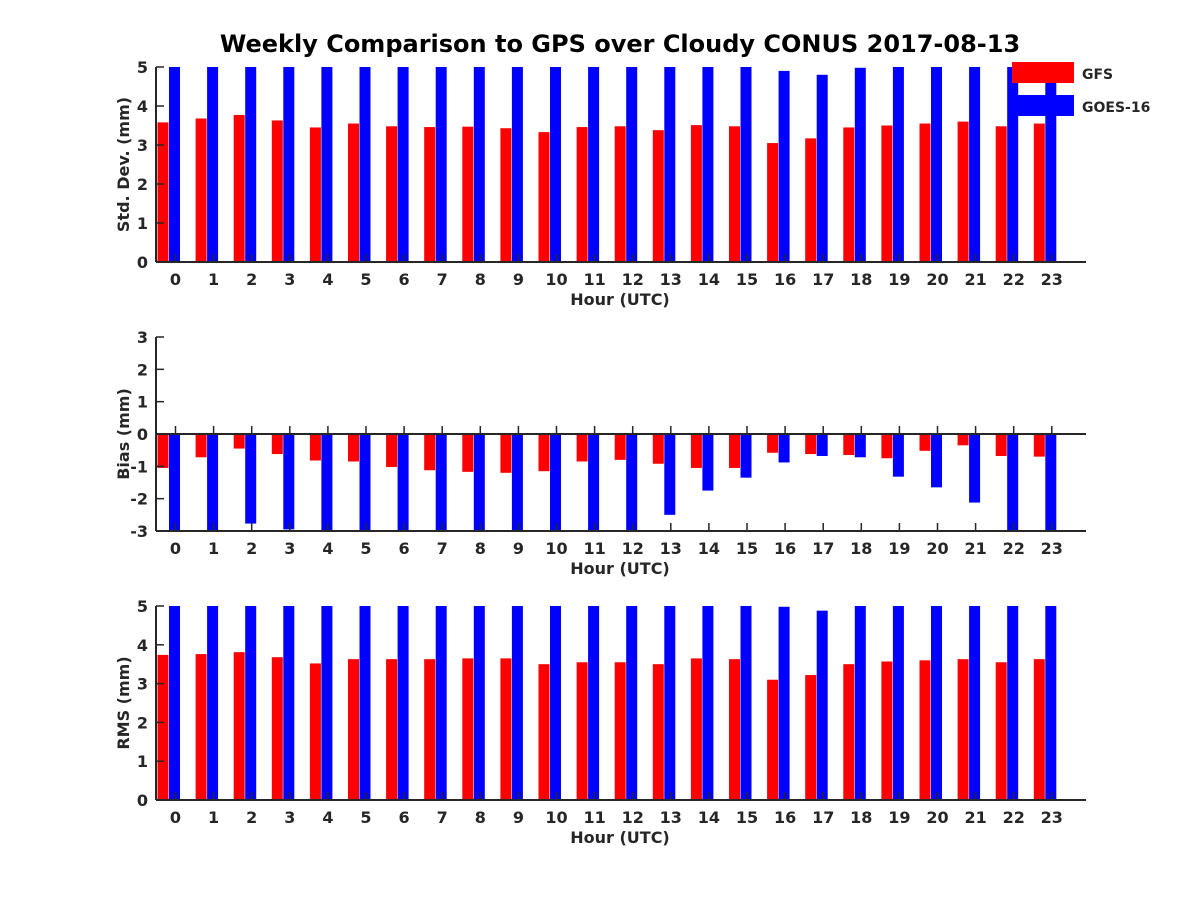  I want to click on x-tick-label: 15, so click(747, 817).